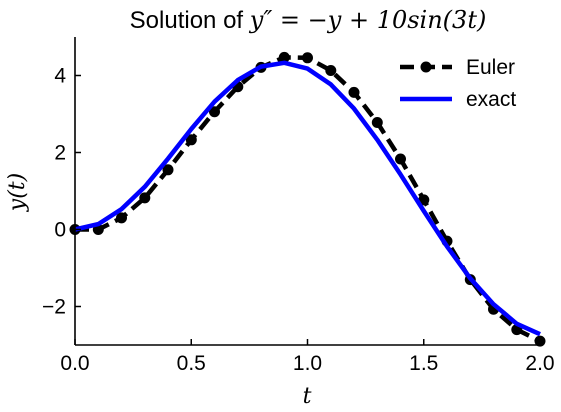 Image resolution: width=561 pixels, height=412 pixels. Describe the element at coordinates (491, 99) in the screenshot. I see `legend-label-exact: exact` at that location.